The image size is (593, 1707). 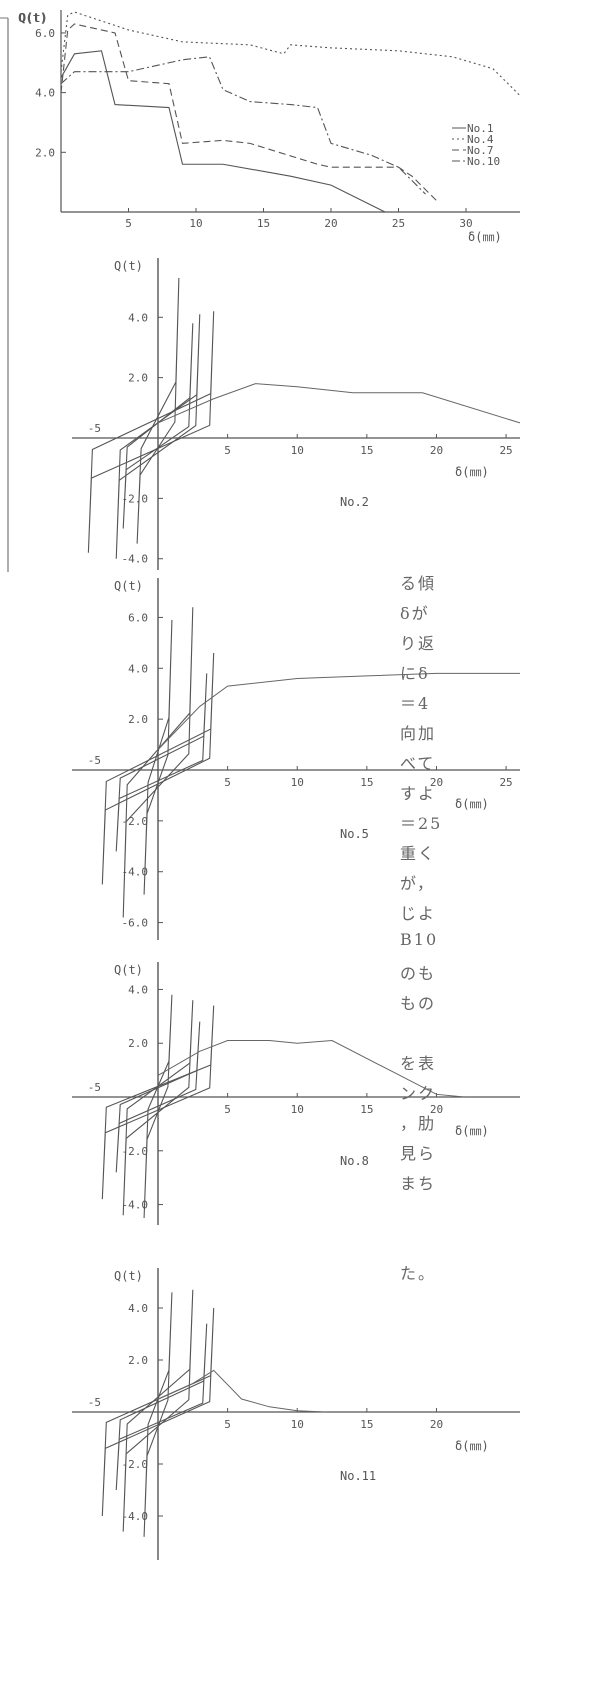 I want to click on jp-text-fragment: を表, so click(x=418, y=1063).